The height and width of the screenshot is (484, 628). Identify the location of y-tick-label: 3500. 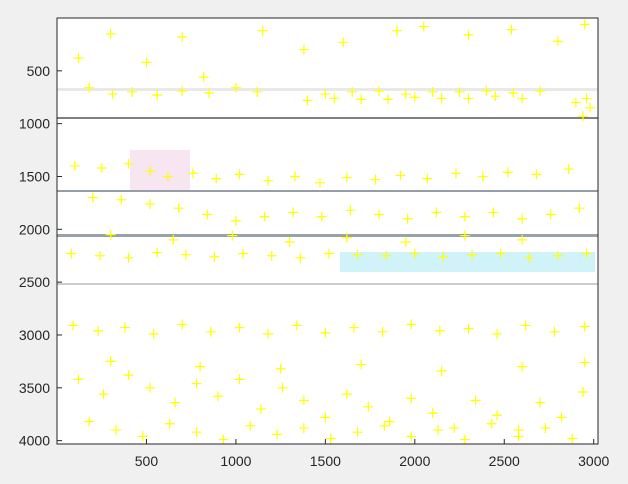
(34, 388).